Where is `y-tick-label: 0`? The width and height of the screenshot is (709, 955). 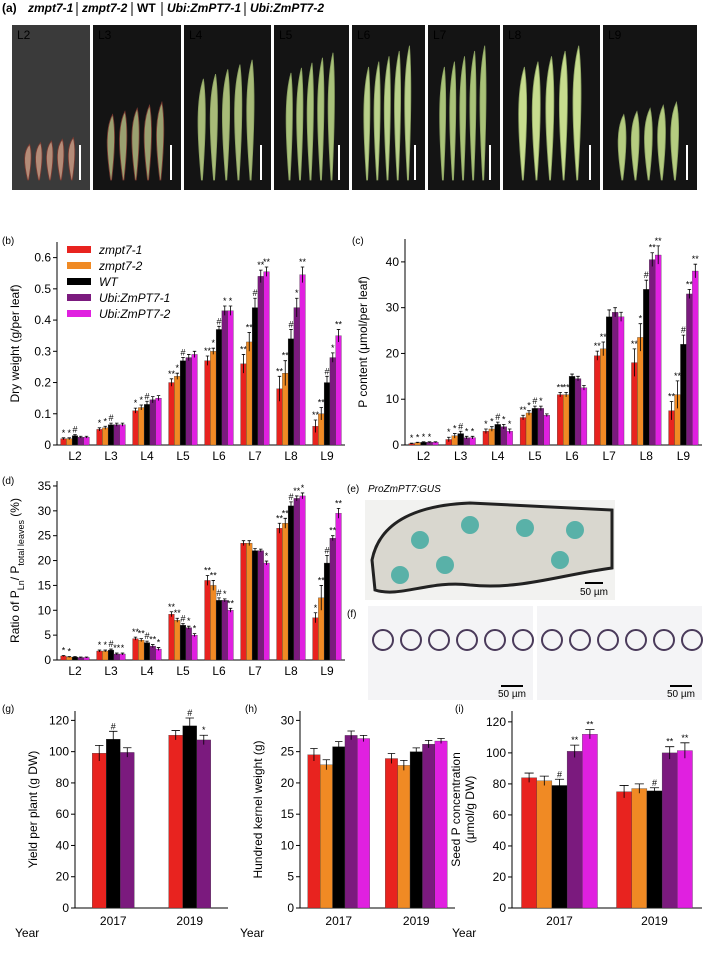
y-tick-label: 0 is located at coordinates (290, 908).